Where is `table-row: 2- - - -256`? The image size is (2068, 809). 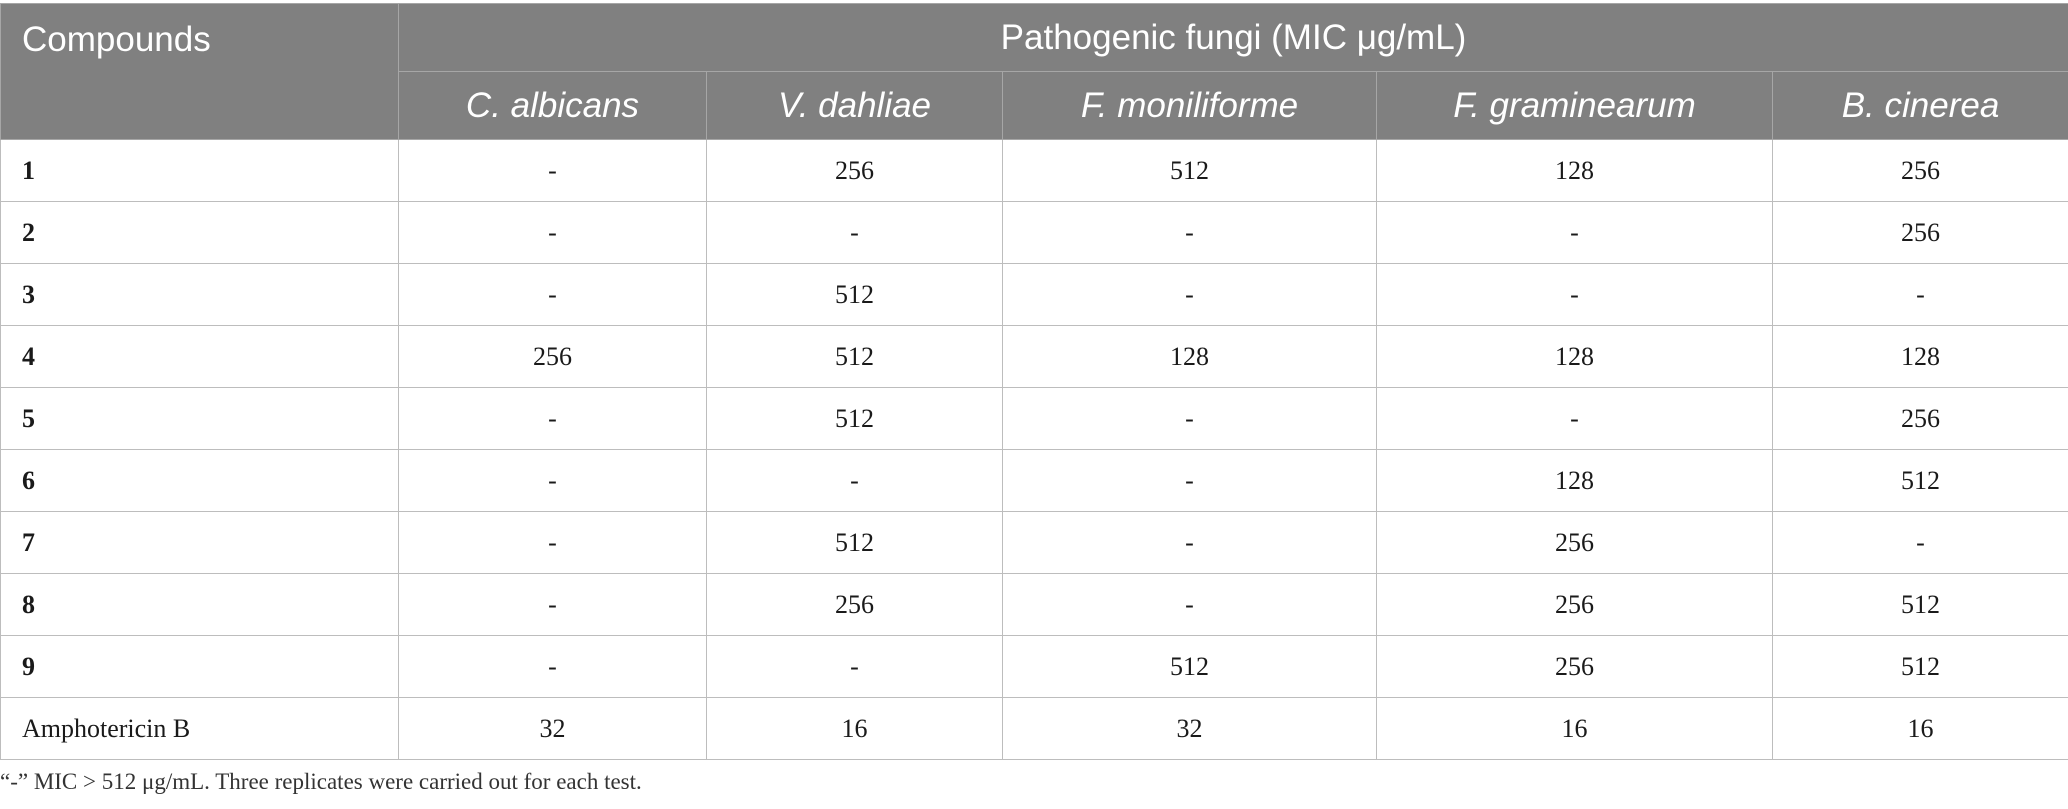 table-row: 2- - - -256 is located at coordinates (1034, 232).